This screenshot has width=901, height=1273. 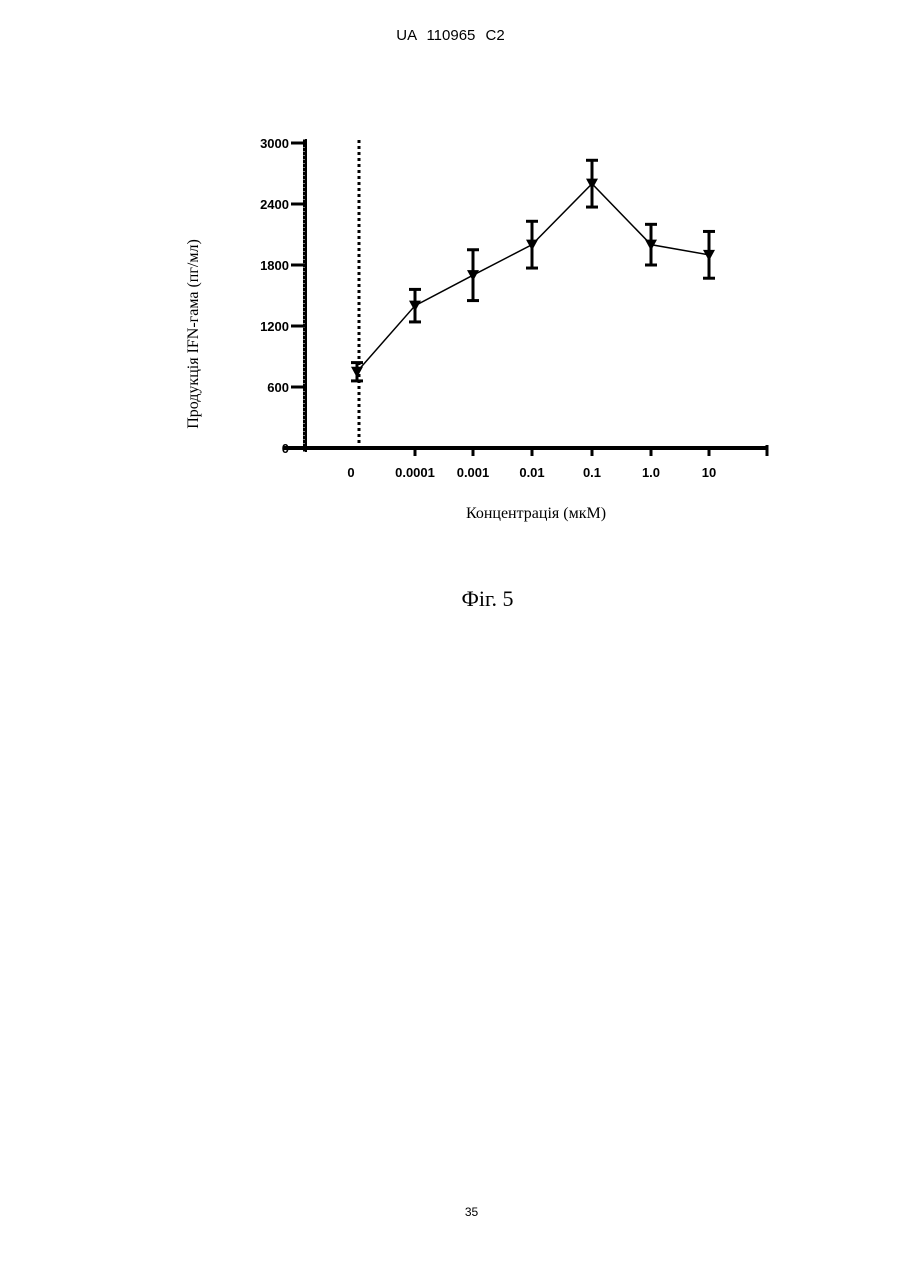 What do you see at coordinates (350, 472) in the screenshot?
I see `x-tick-label: 0` at bounding box center [350, 472].